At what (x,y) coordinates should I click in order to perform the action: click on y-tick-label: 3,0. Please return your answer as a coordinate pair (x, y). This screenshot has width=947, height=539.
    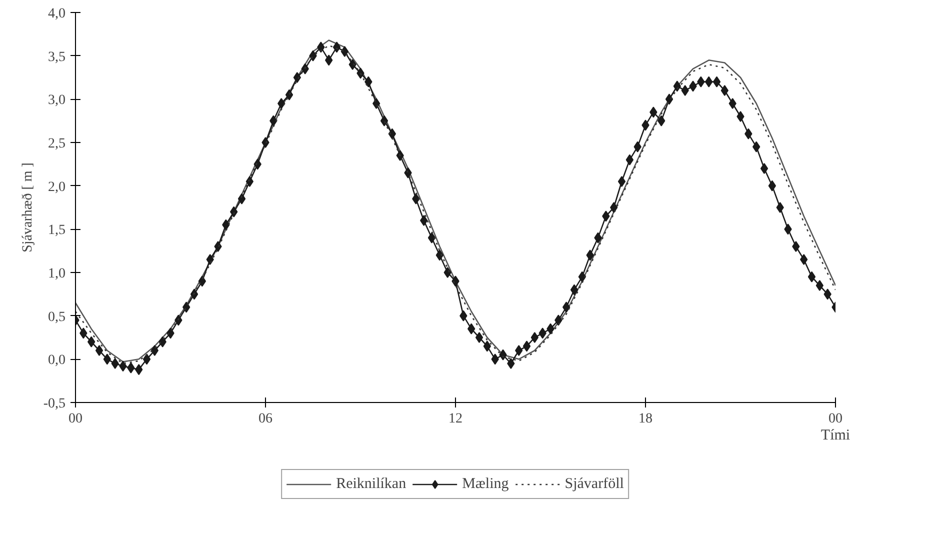
    Looking at the image, I should click on (57, 100).